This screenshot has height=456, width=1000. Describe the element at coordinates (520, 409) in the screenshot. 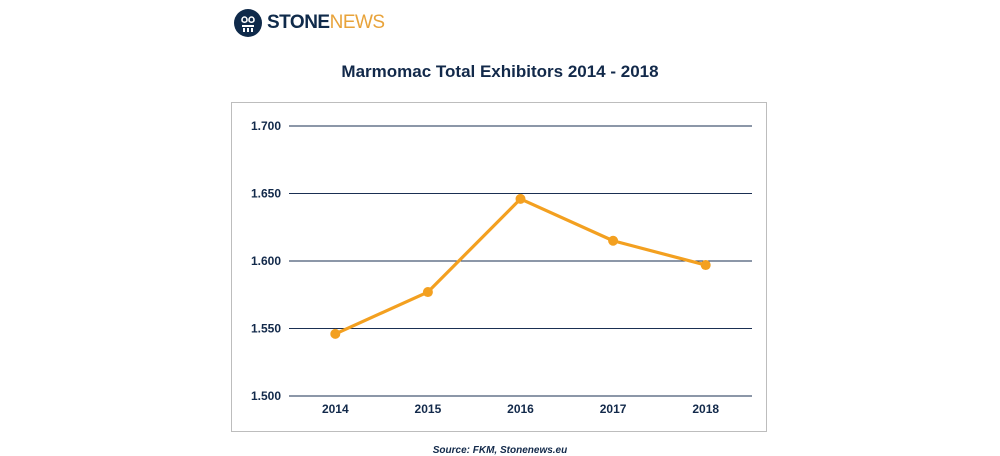

I see `x-tick-label: 2016` at that location.